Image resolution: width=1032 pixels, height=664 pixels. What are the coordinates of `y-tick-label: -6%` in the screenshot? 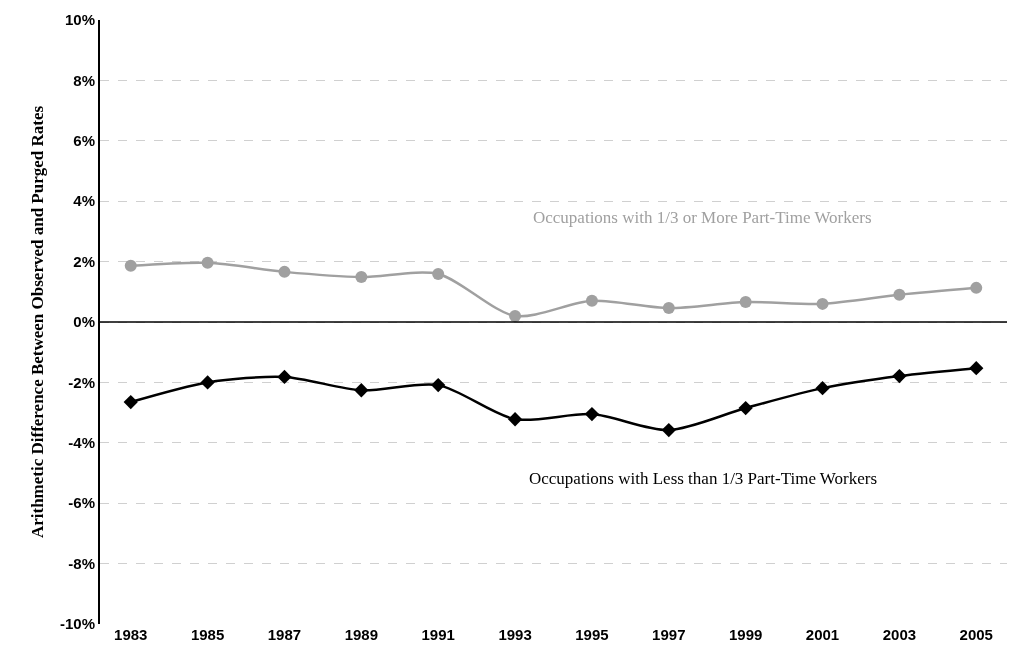 It's located at (81, 503).